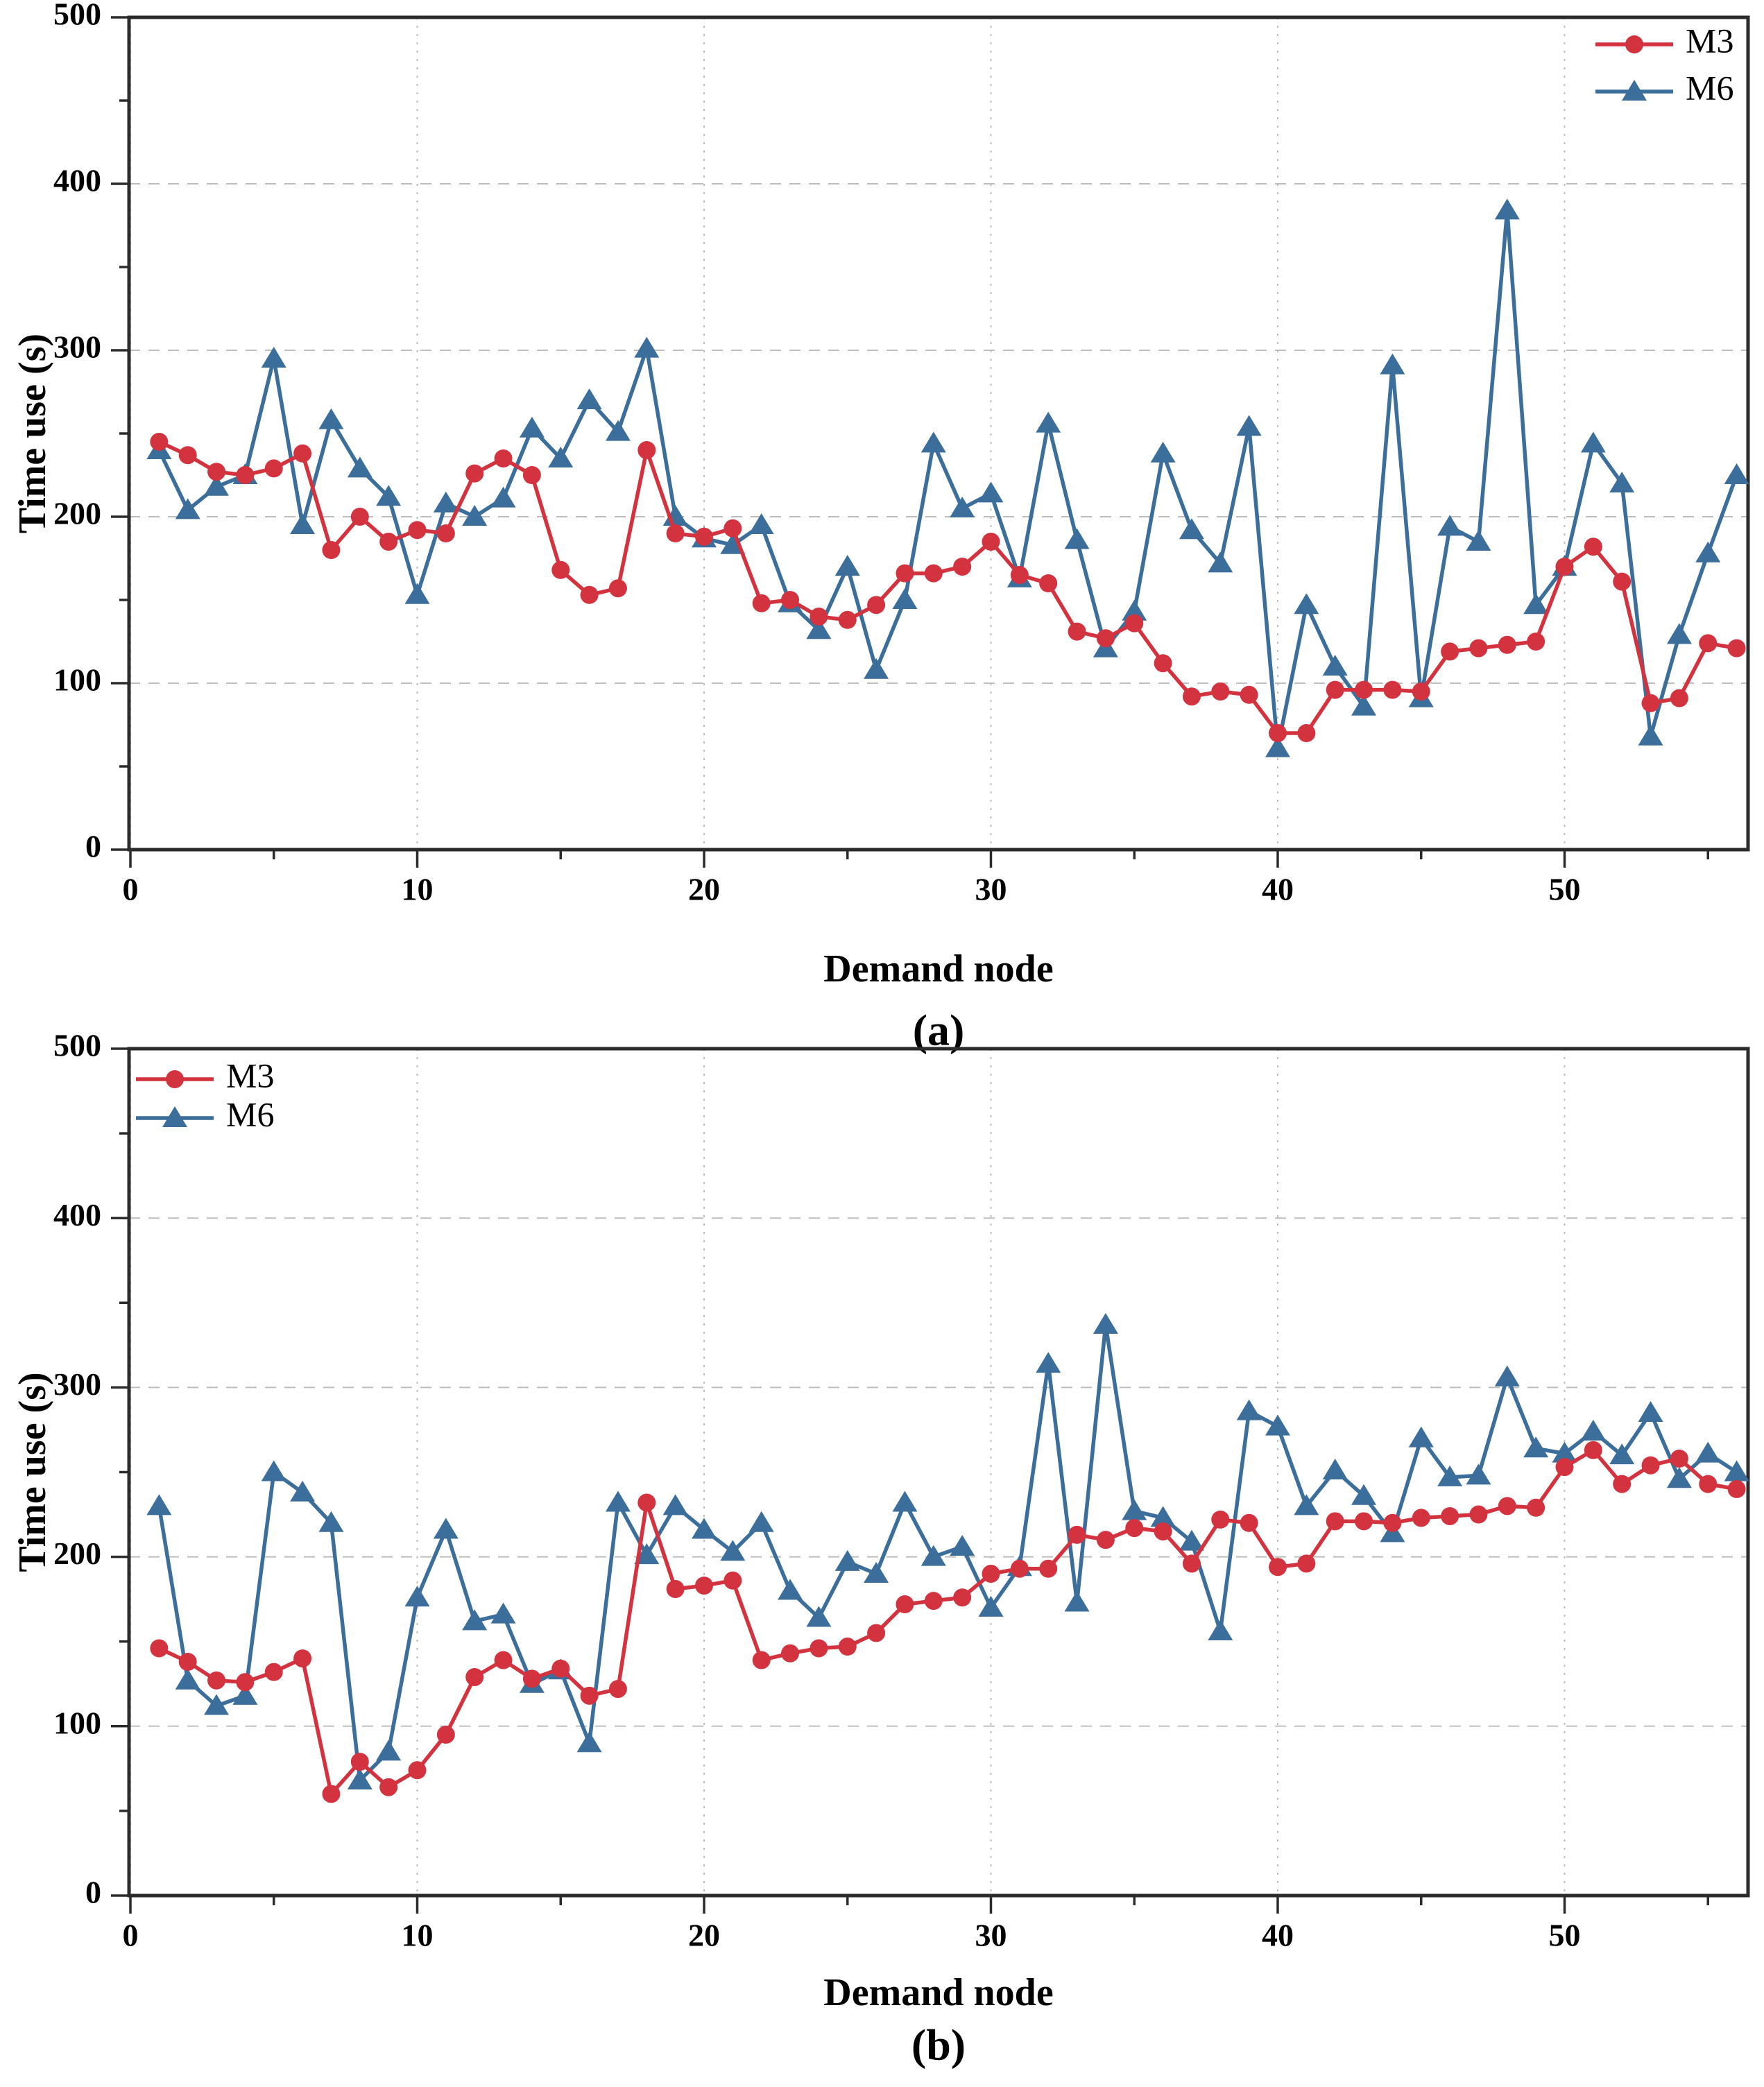 Image resolution: width=1764 pixels, height=2087 pixels. What do you see at coordinates (1278, 890) in the screenshot?
I see `x-tick-label: 40` at bounding box center [1278, 890].